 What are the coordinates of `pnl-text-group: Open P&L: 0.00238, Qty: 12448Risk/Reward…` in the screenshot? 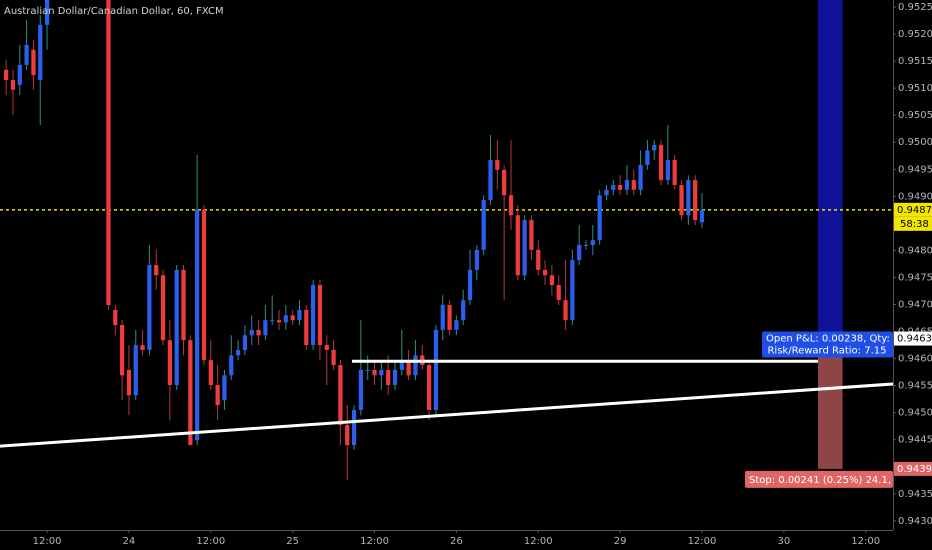 It's located at (829, 345).